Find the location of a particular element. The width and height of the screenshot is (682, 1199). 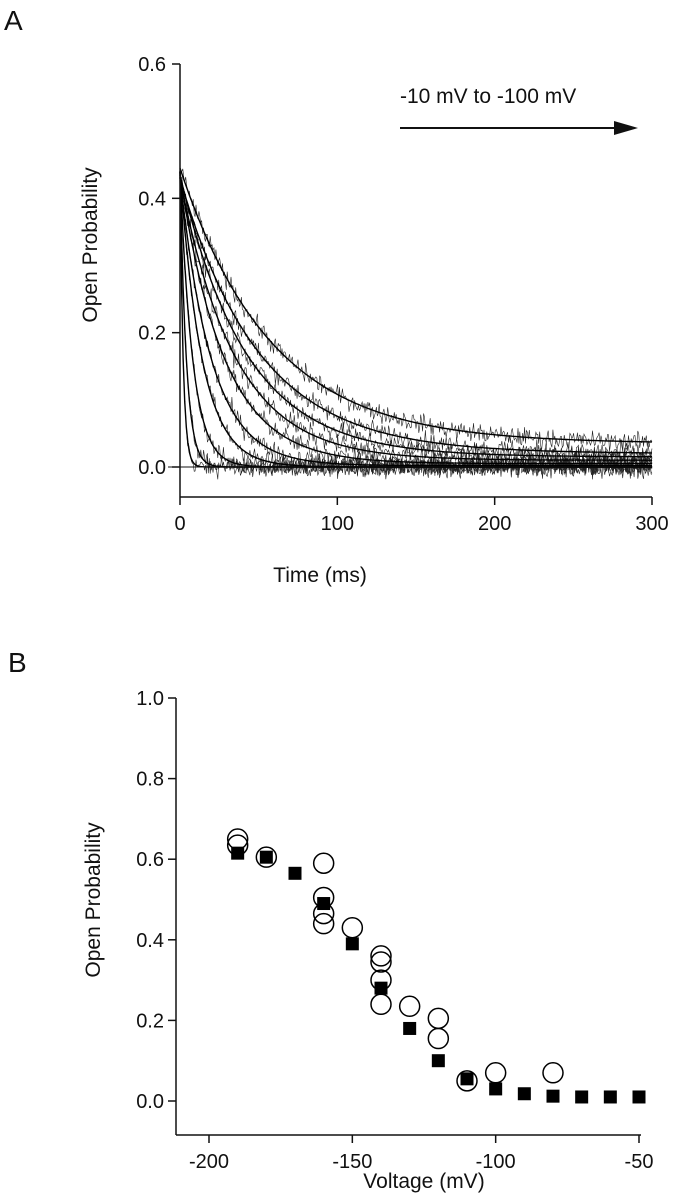

panel-a-y-tick-label: 0.0 is located at coordinates (152, 468).